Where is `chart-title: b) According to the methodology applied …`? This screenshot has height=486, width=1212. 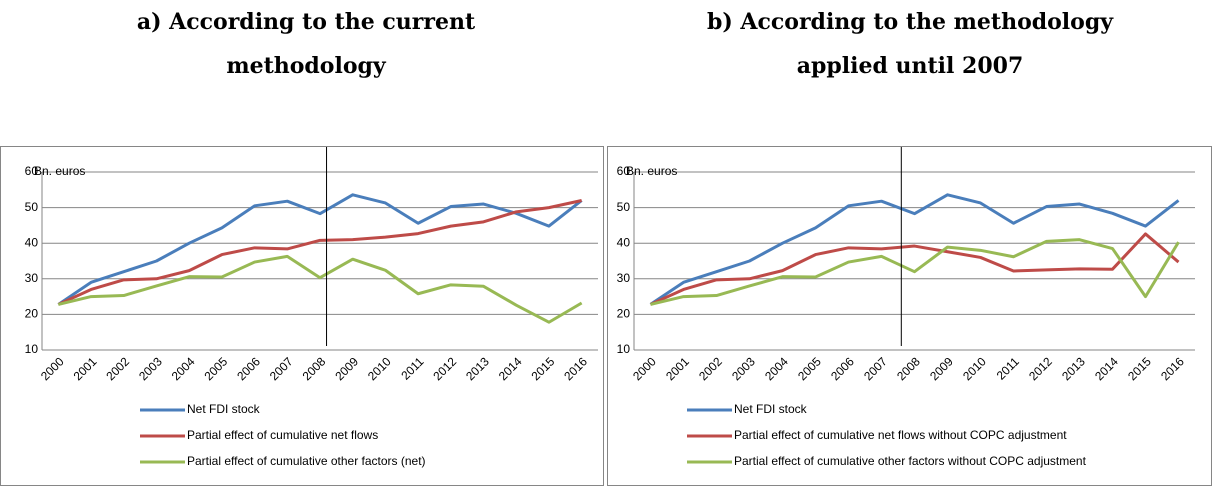 chart-title: b) According to the methodology applied … is located at coordinates (910, 44).